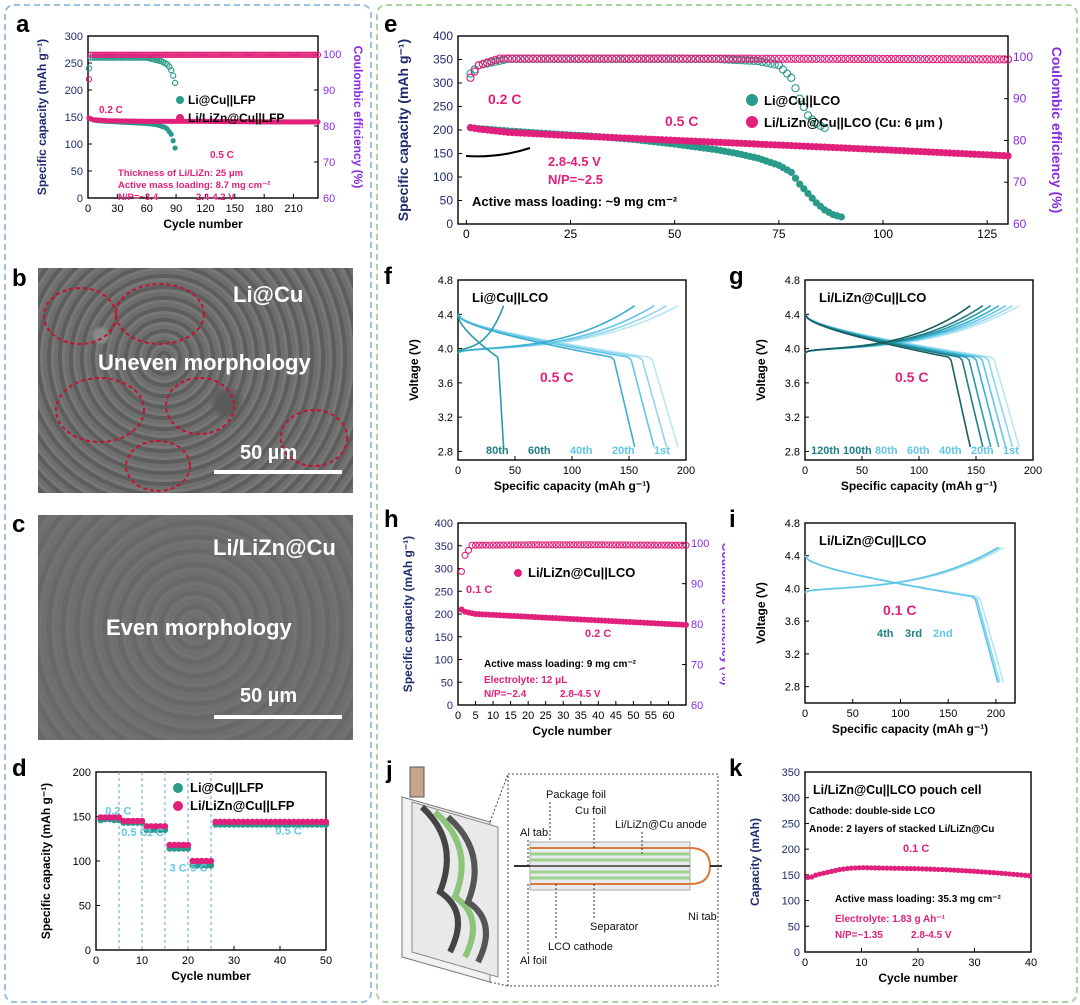  Describe the element at coordinates (444, 615) in the screenshot. I see `y-tick-label: 200` at that location.